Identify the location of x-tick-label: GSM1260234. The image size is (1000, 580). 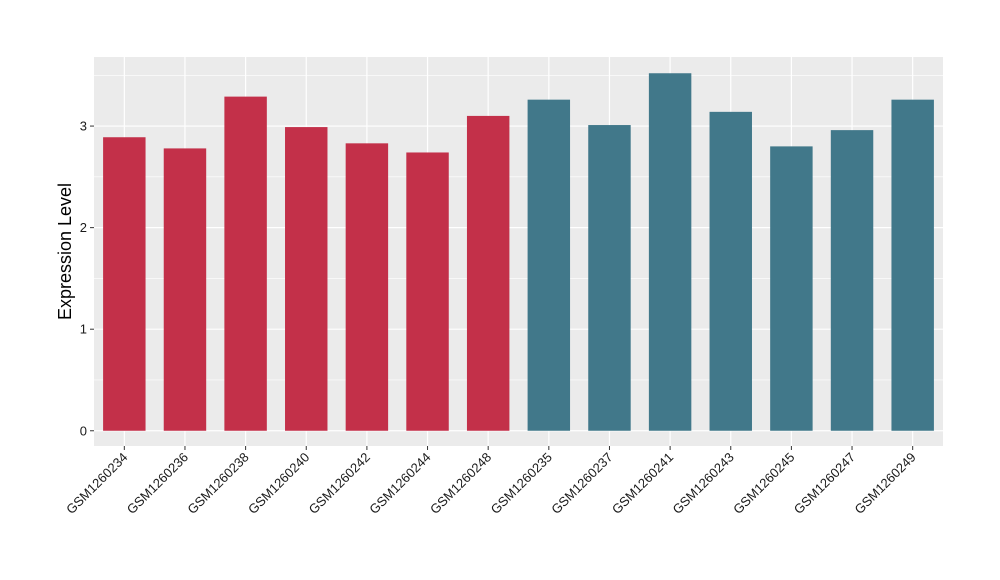
(96, 483).